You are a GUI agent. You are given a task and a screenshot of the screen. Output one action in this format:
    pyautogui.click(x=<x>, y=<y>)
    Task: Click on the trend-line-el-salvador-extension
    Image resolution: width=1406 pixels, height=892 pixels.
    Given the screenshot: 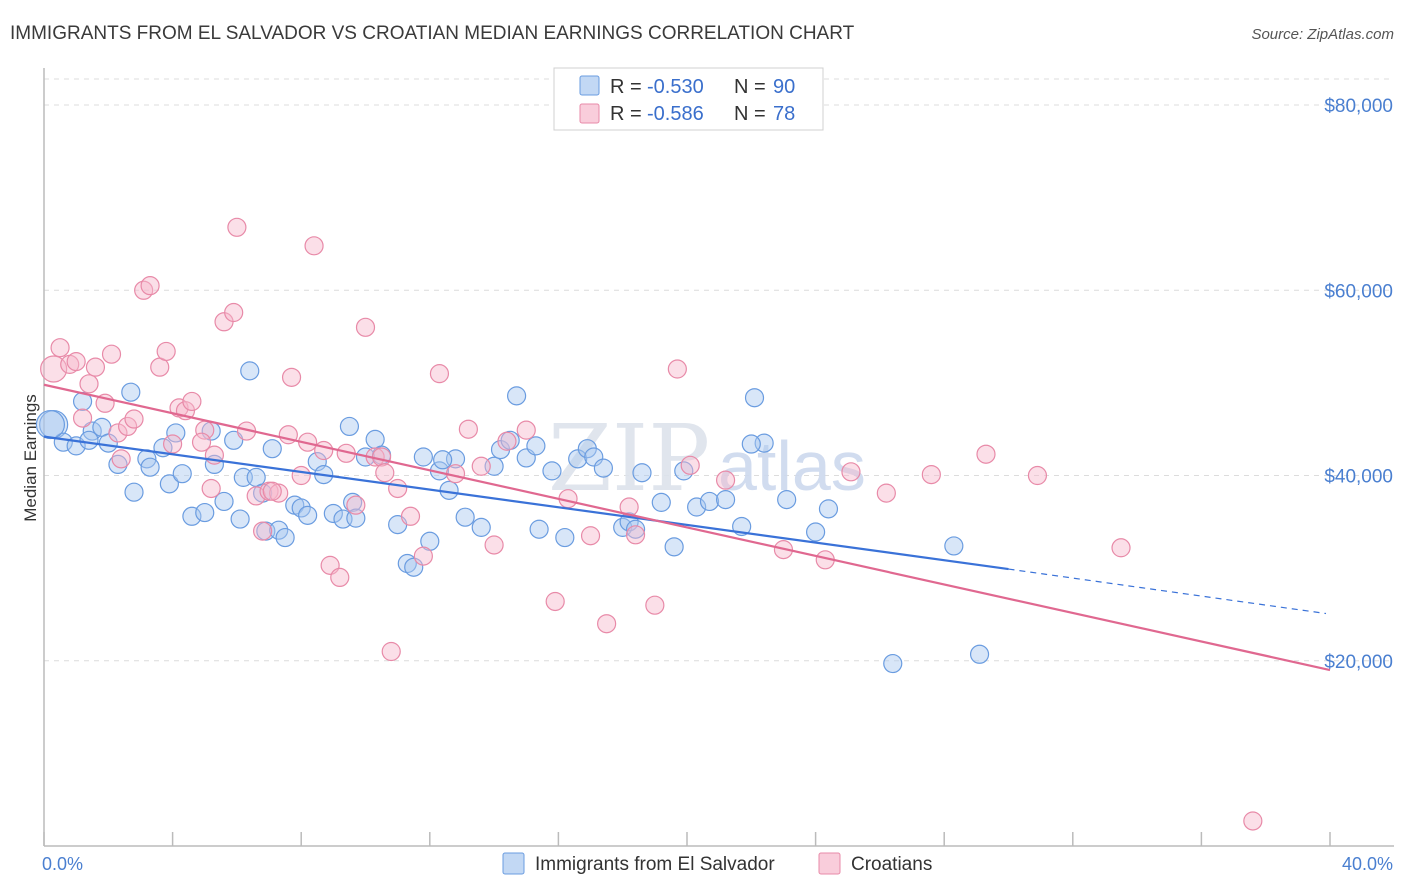 What is the action you would take?
    pyautogui.click(x=1167, y=591)
    